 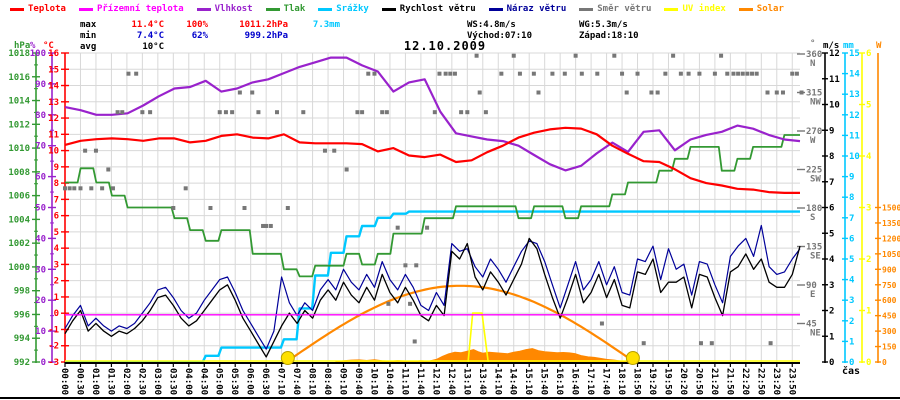 I want to click on svg-text: 150, so click(x=889, y=347).